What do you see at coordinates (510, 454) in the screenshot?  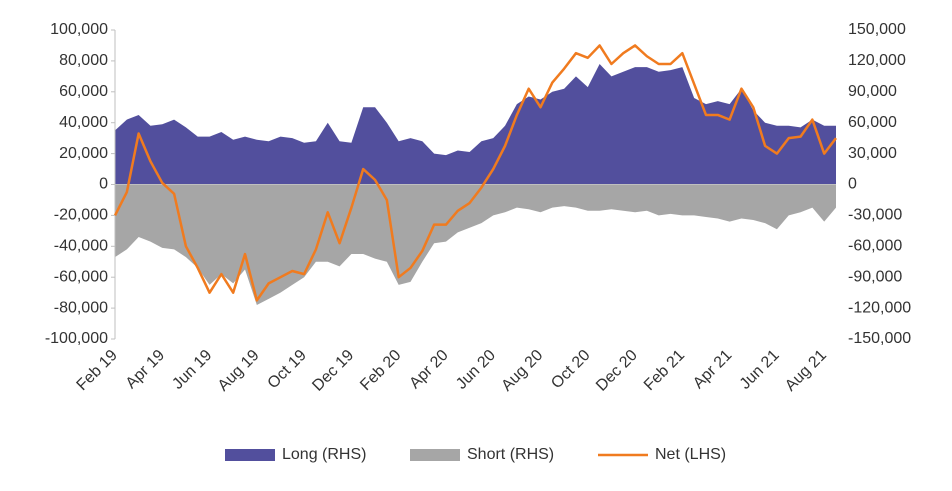 I see `legend-label: Short (RHS)` at bounding box center [510, 454].